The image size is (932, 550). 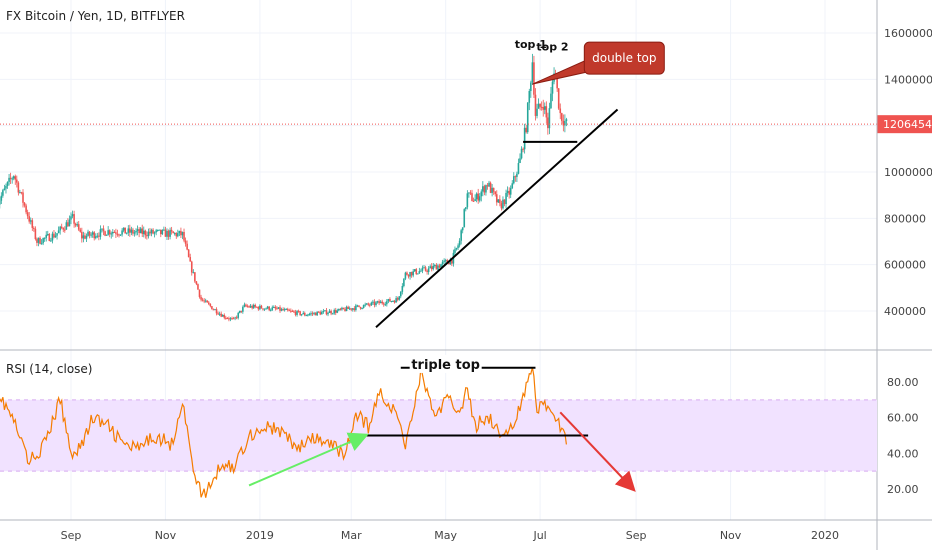 What do you see at coordinates (904, 124) in the screenshot?
I see `last-price-label-bg` at bounding box center [904, 124].